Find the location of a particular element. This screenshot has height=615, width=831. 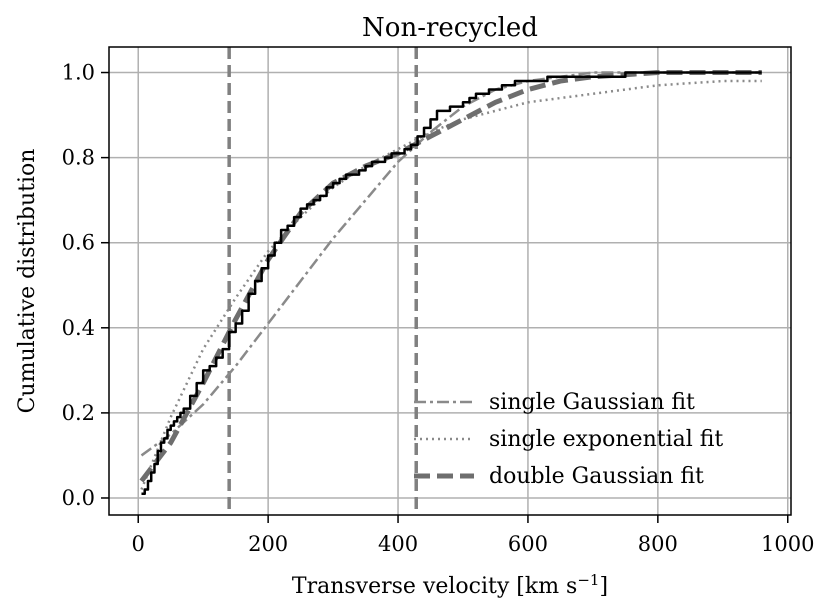

x-tick-label-800: 800 is located at coordinates (658, 544).